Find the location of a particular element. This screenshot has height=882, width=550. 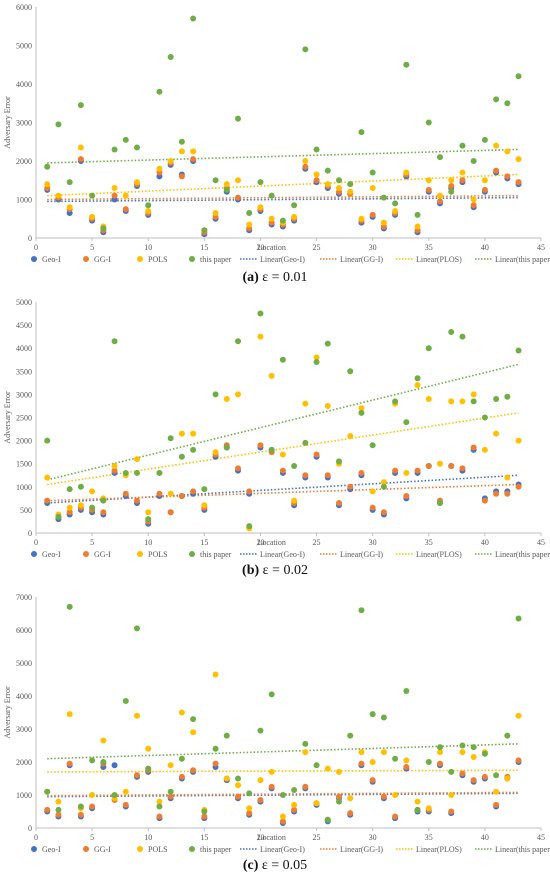

legend-label: Linear(Geo-I) is located at coordinates (282, 554).